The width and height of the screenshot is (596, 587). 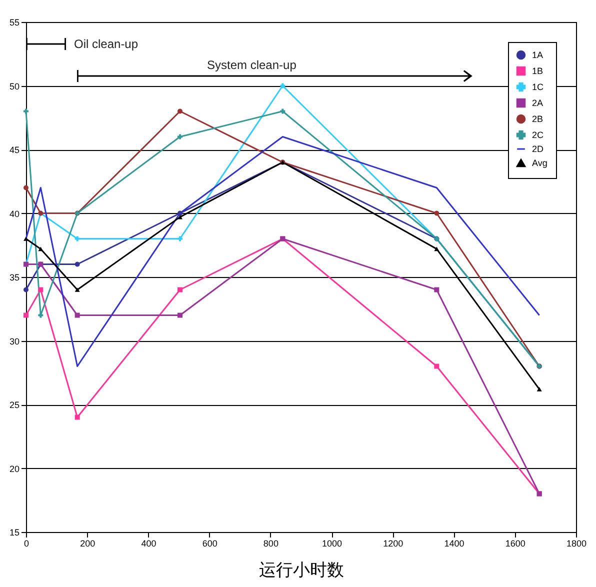 I want to click on x-tick-label: 600, so click(x=210, y=543).